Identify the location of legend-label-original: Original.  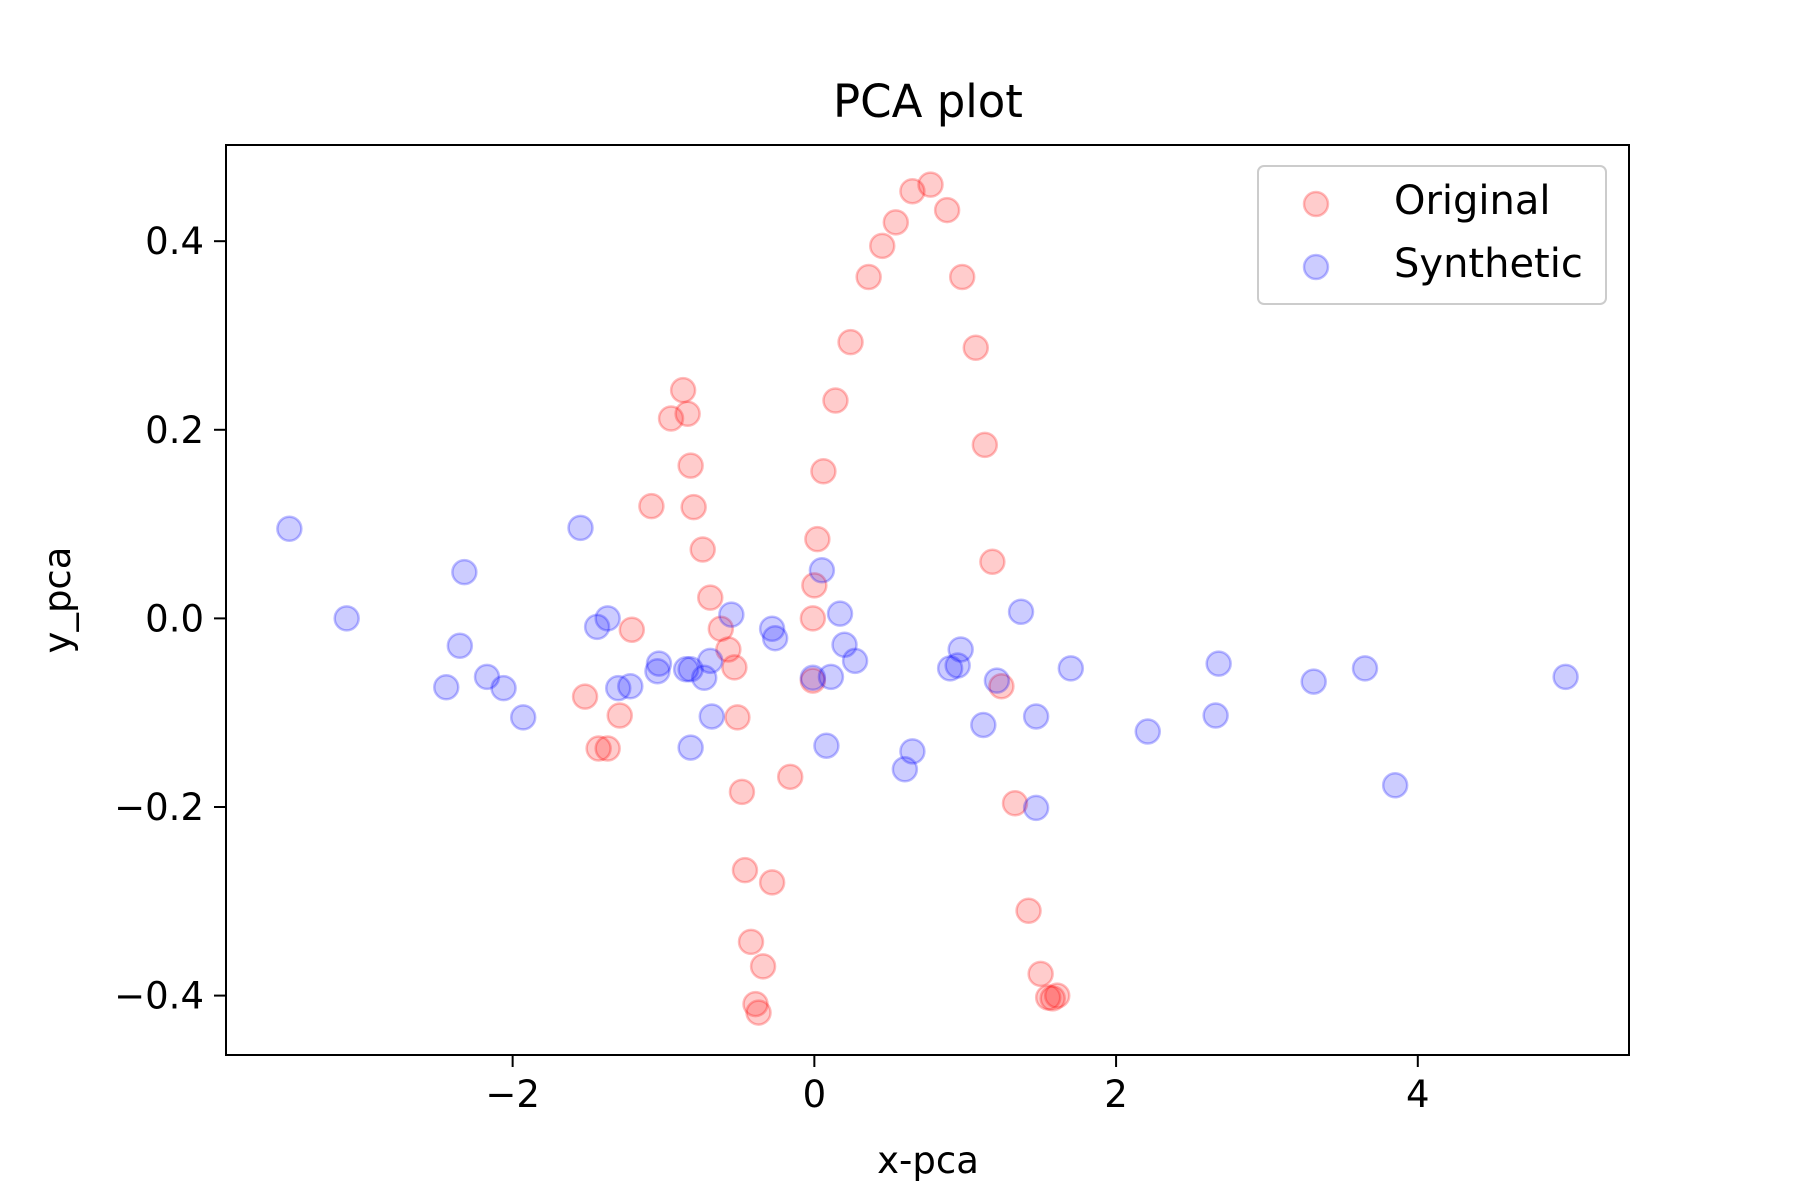
(1472, 201).